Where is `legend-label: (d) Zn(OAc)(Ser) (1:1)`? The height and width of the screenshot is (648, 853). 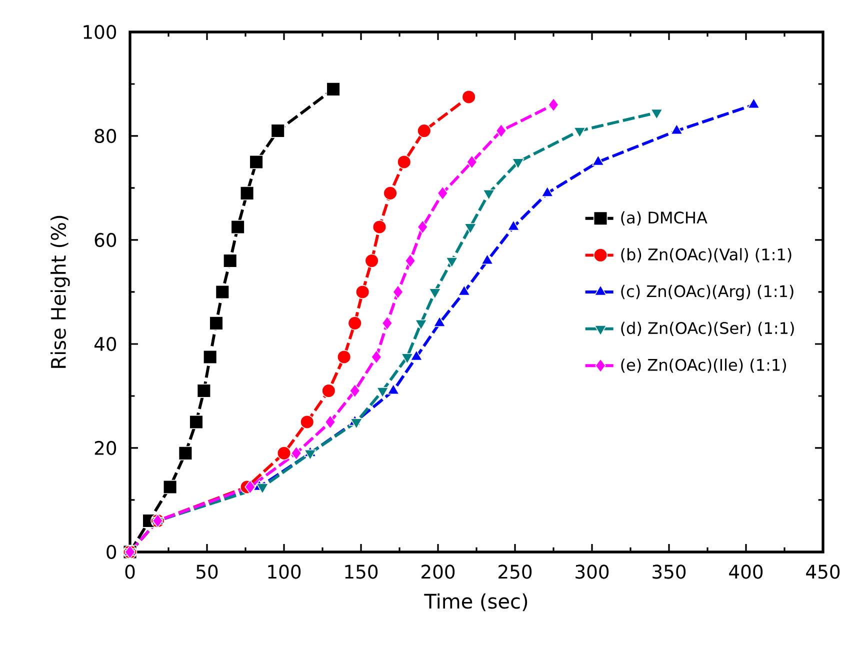 legend-label: (d) Zn(OAc)(Ser) (1:1) is located at coordinates (707, 329).